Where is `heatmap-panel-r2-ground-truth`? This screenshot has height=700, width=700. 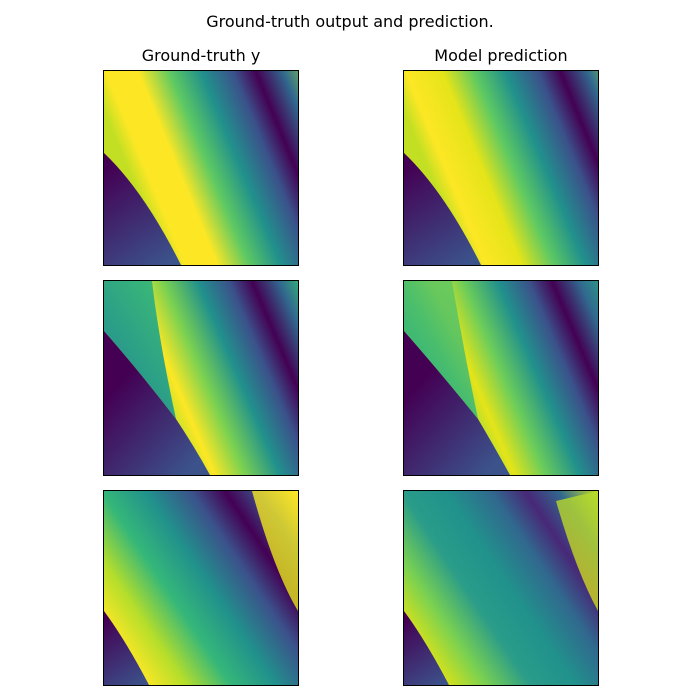
heatmap-panel-r2-ground-truth is located at coordinates (201, 378).